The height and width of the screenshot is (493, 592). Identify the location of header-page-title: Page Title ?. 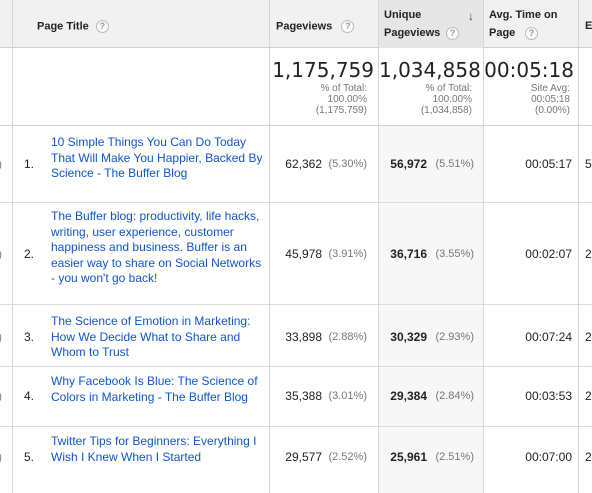
(73, 26).